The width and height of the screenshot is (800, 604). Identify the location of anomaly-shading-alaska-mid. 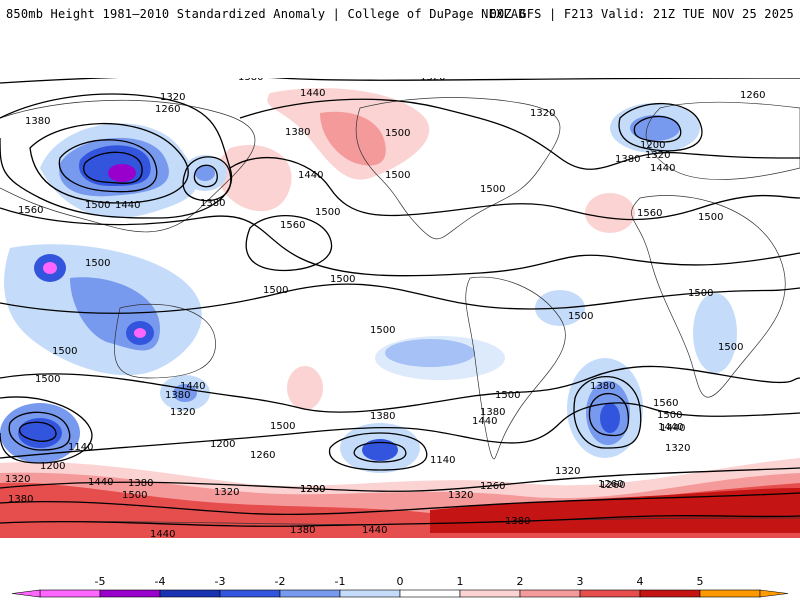
(353, 138).